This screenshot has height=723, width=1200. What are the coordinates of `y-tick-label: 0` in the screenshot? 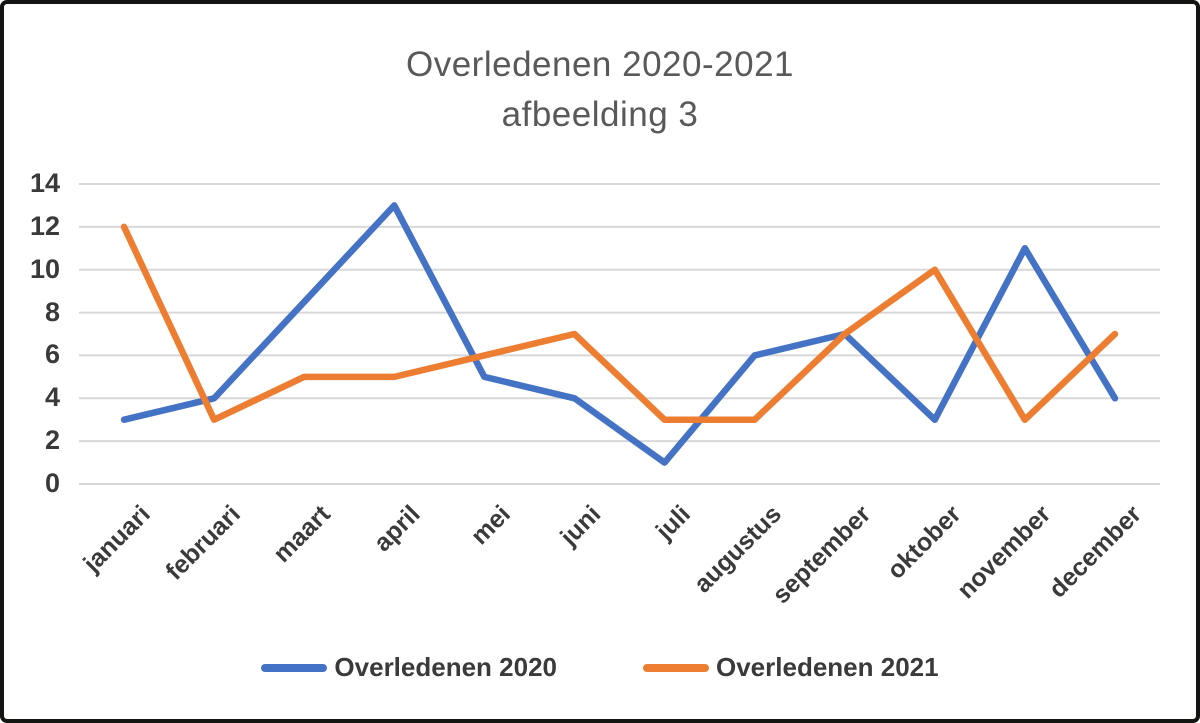 It's located at (52, 483).